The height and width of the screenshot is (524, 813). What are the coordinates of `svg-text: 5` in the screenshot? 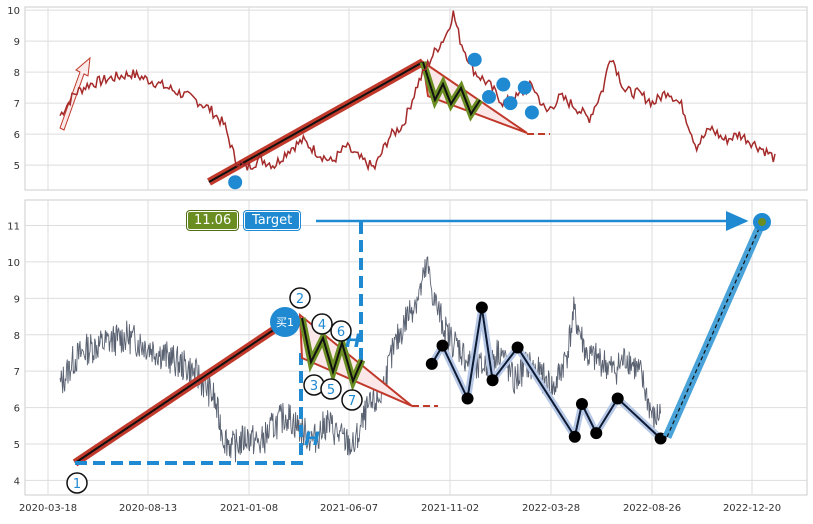 It's located at (331, 390).